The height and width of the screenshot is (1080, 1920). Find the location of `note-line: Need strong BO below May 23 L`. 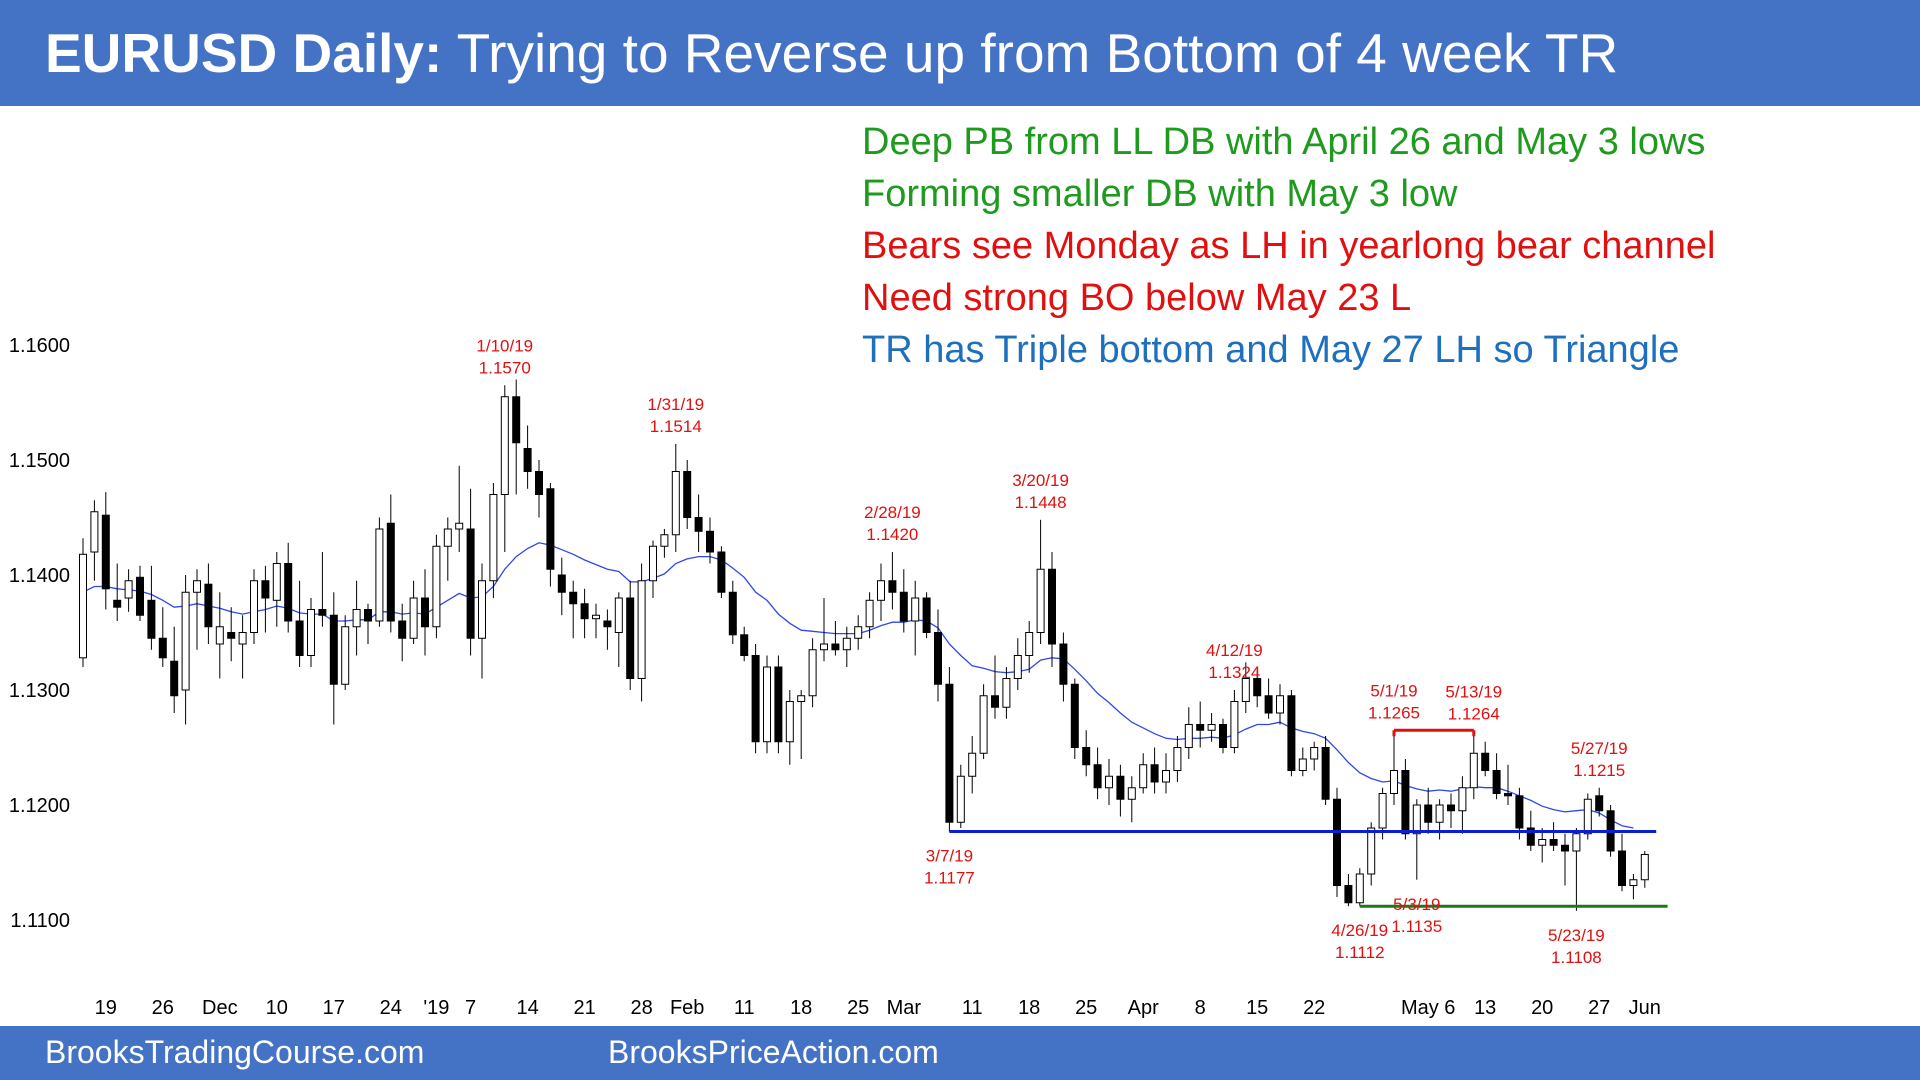

note-line: Need strong BO below May 23 L is located at coordinates (1137, 298).